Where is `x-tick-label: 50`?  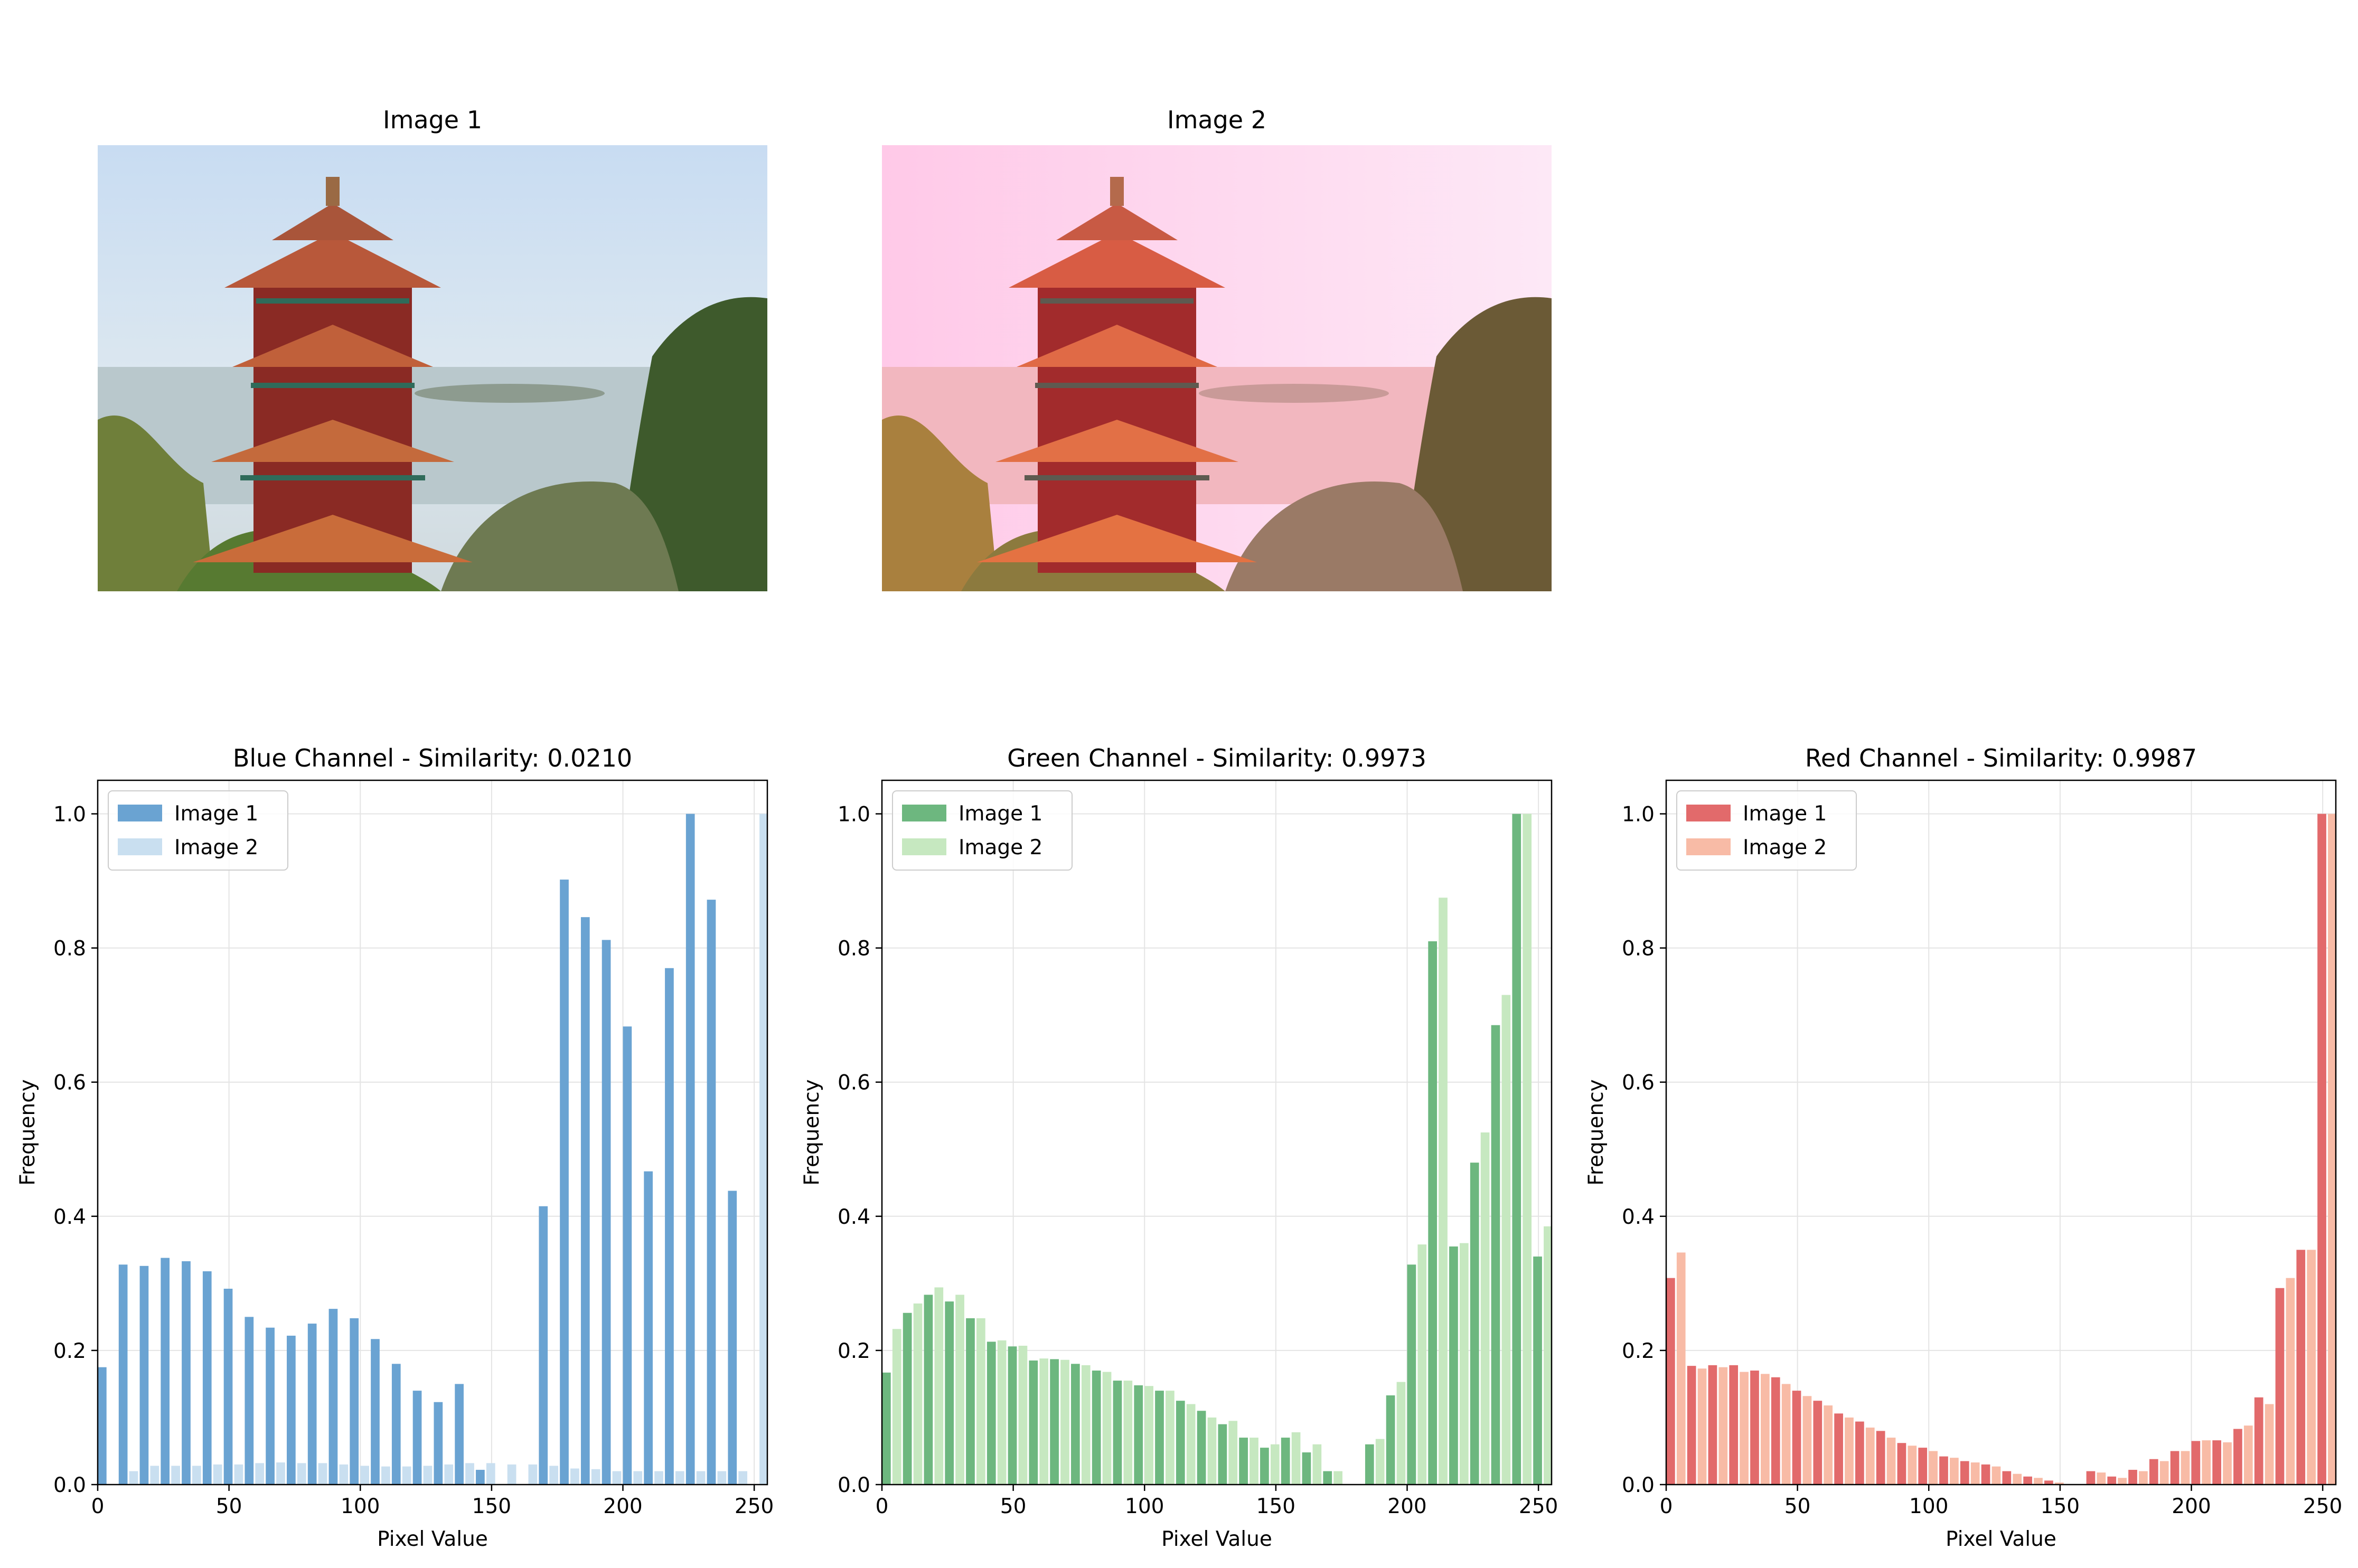
x-tick-label: 50 is located at coordinates (229, 1506).